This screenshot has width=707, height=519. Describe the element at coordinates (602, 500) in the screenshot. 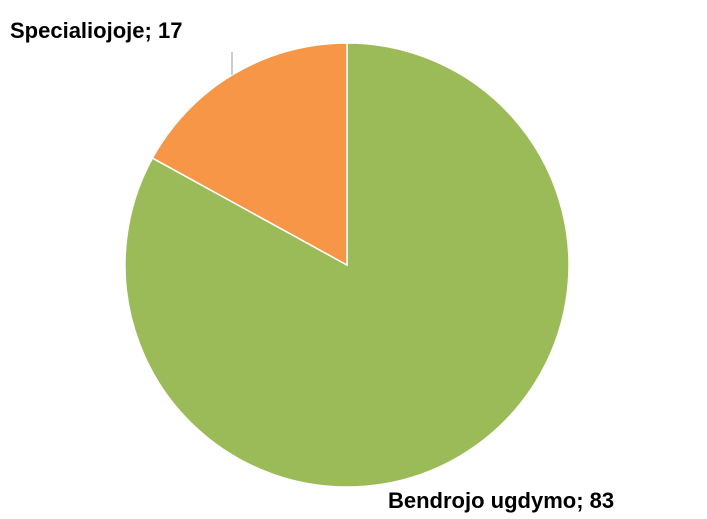

I see `label-value: 83` at that location.